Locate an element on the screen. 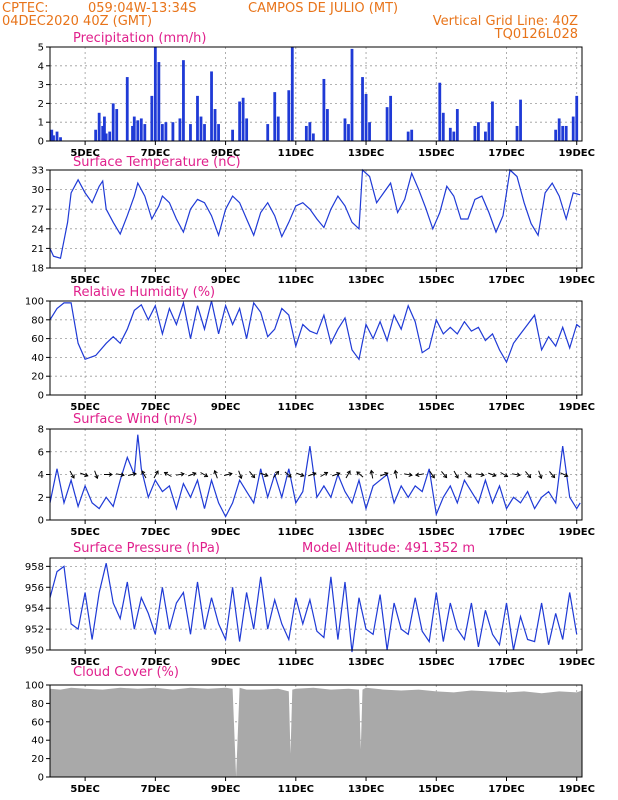  y-tick-label: 954 is located at coordinates (34, 609).